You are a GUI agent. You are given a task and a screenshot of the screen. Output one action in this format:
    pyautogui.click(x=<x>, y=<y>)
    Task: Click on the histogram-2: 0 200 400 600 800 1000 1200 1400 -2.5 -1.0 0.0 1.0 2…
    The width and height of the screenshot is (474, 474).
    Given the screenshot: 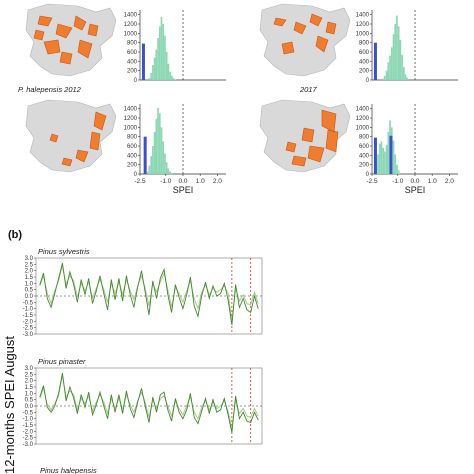 What is the action you would take?
    pyautogui.click(x=175, y=149)
    